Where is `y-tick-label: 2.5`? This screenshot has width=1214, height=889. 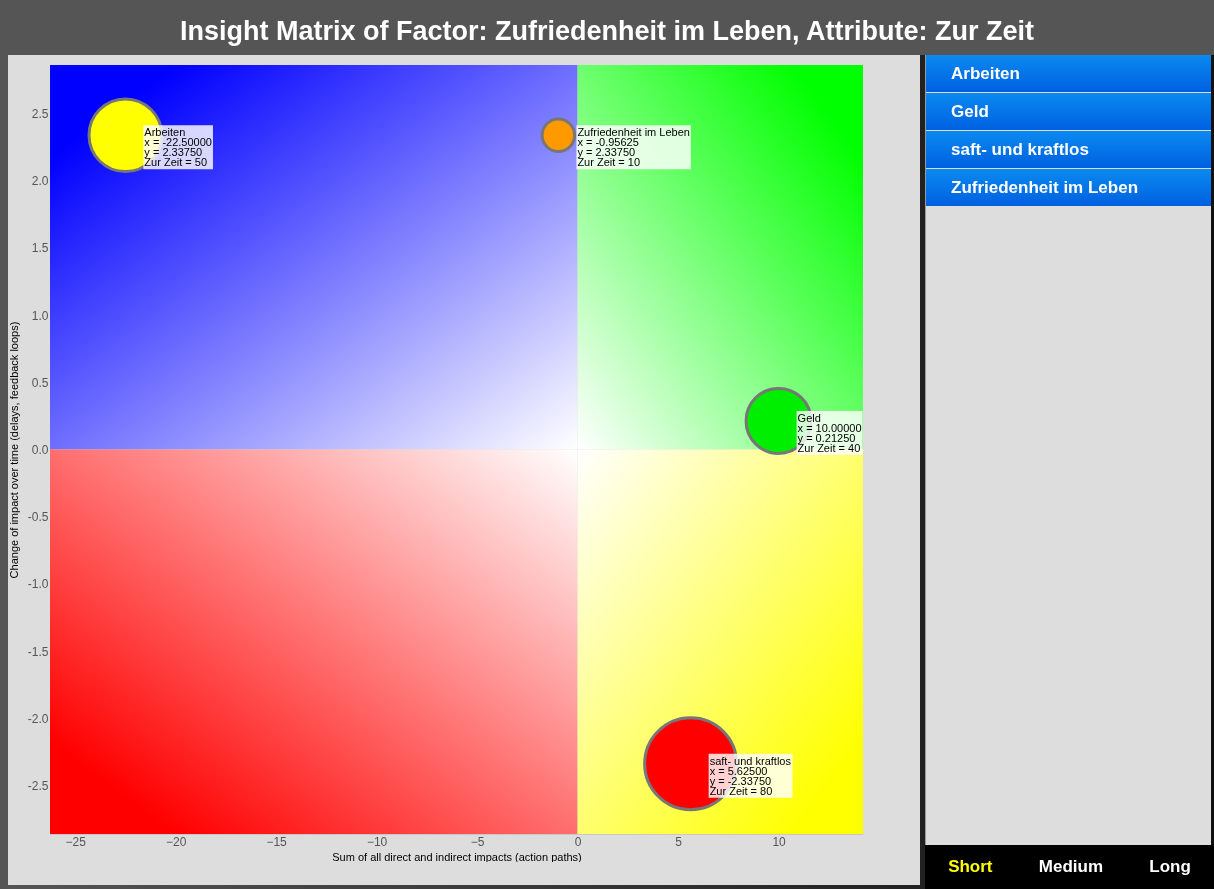 y-tick-label: 2.5 is located at coordinates (40, 113).